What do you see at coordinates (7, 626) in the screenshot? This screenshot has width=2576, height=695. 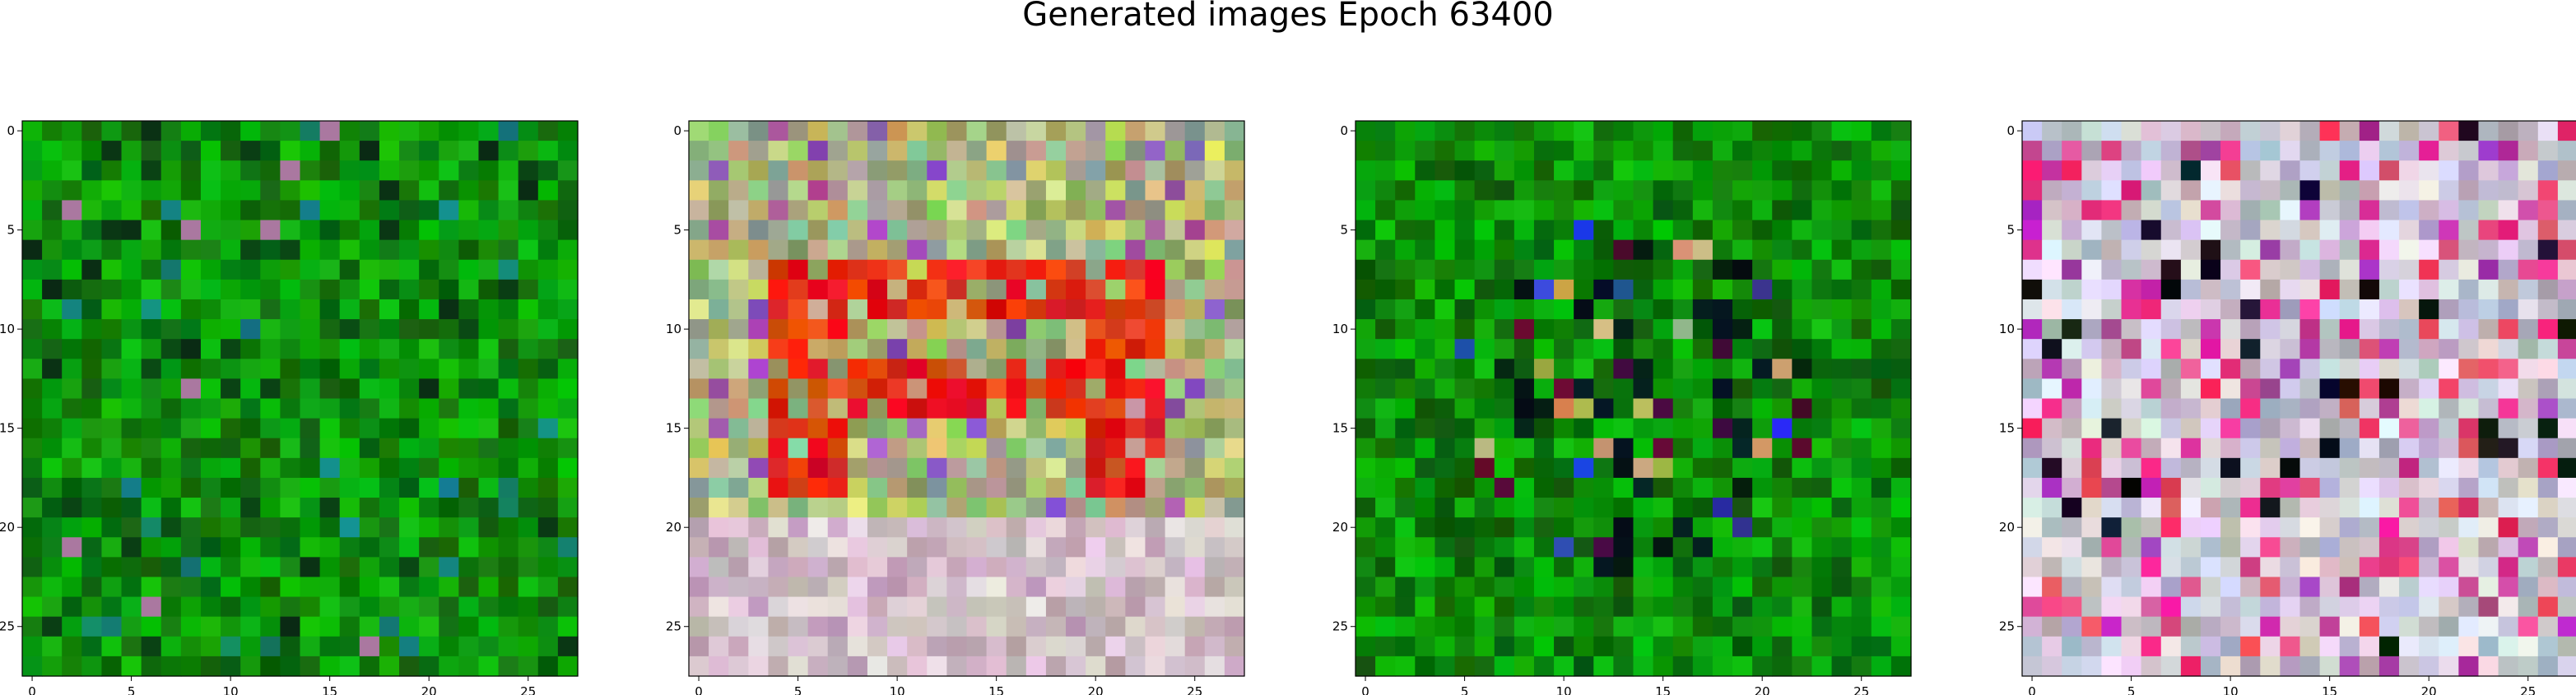 I see `y-tick-label: 25` at bounding box center [7, 626].